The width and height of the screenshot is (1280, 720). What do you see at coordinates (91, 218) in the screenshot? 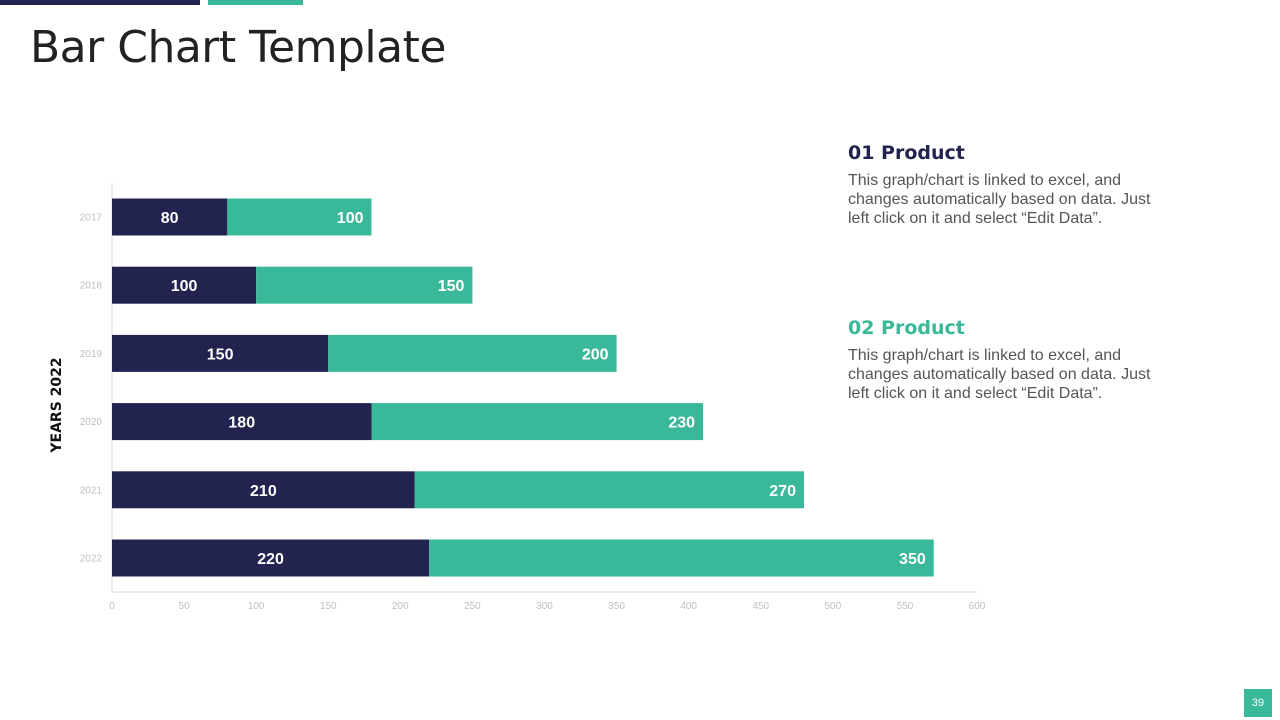
I see `y-tick-label: 2017` at bounding box center [91, 218].